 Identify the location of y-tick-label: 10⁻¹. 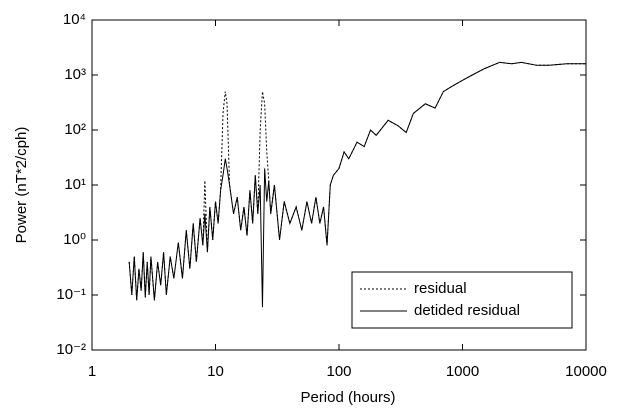
(71, 294).